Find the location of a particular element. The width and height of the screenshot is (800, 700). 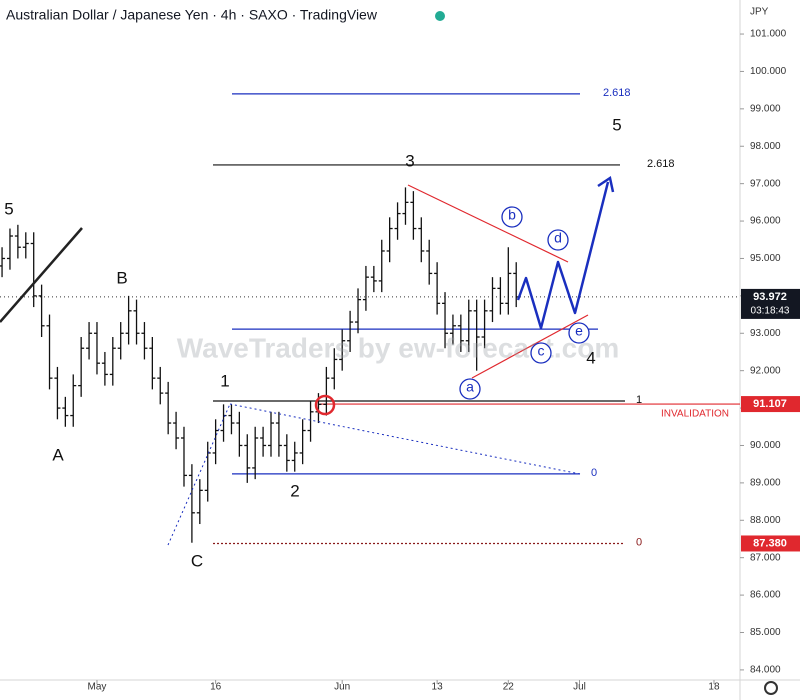

circle-label: a is located at coordinates (470, 387).